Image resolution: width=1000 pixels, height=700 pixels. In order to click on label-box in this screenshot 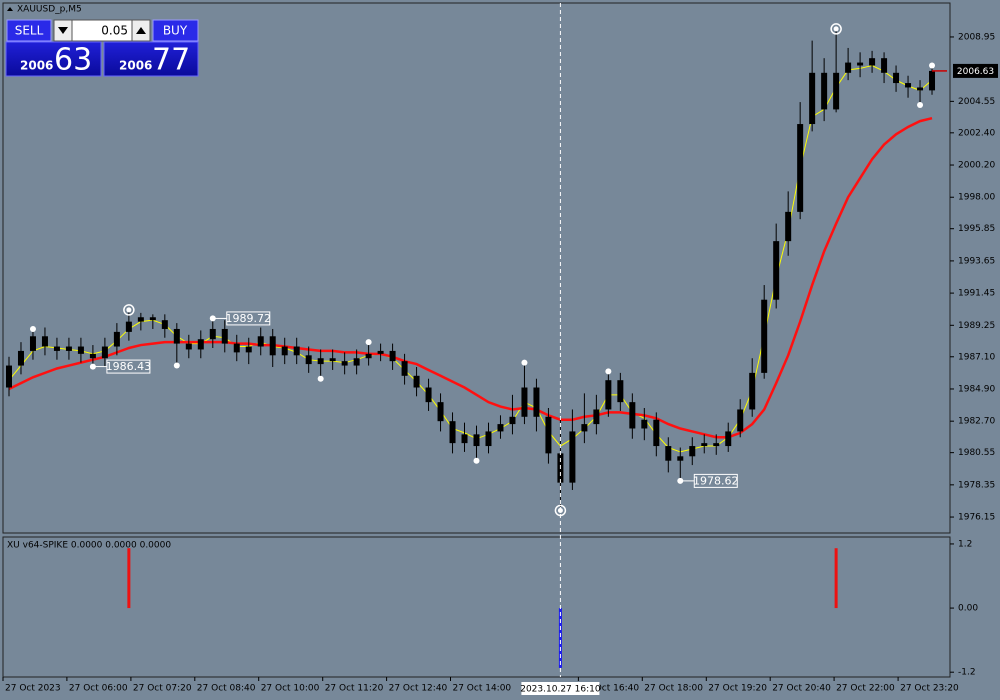, I will do `click(715, 480)`.